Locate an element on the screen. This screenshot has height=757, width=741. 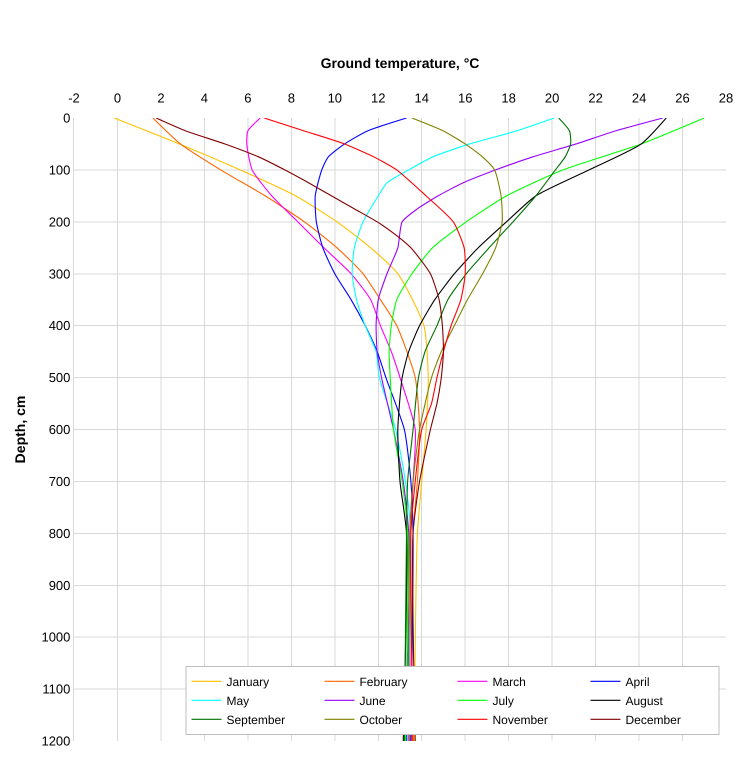
y-tick-label: 600 is located at coordinates (59, 430).